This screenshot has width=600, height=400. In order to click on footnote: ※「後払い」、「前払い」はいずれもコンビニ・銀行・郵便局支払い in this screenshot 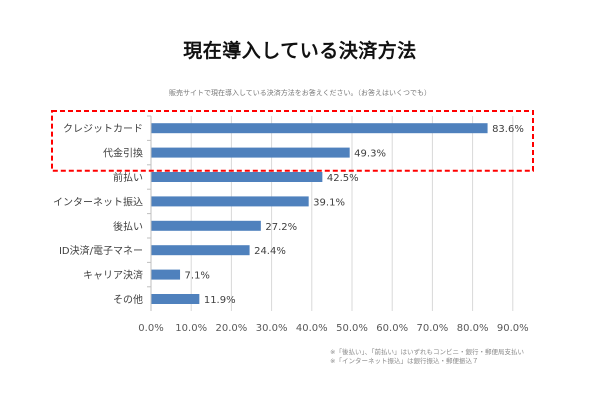, I will do `click(427, 352)`.